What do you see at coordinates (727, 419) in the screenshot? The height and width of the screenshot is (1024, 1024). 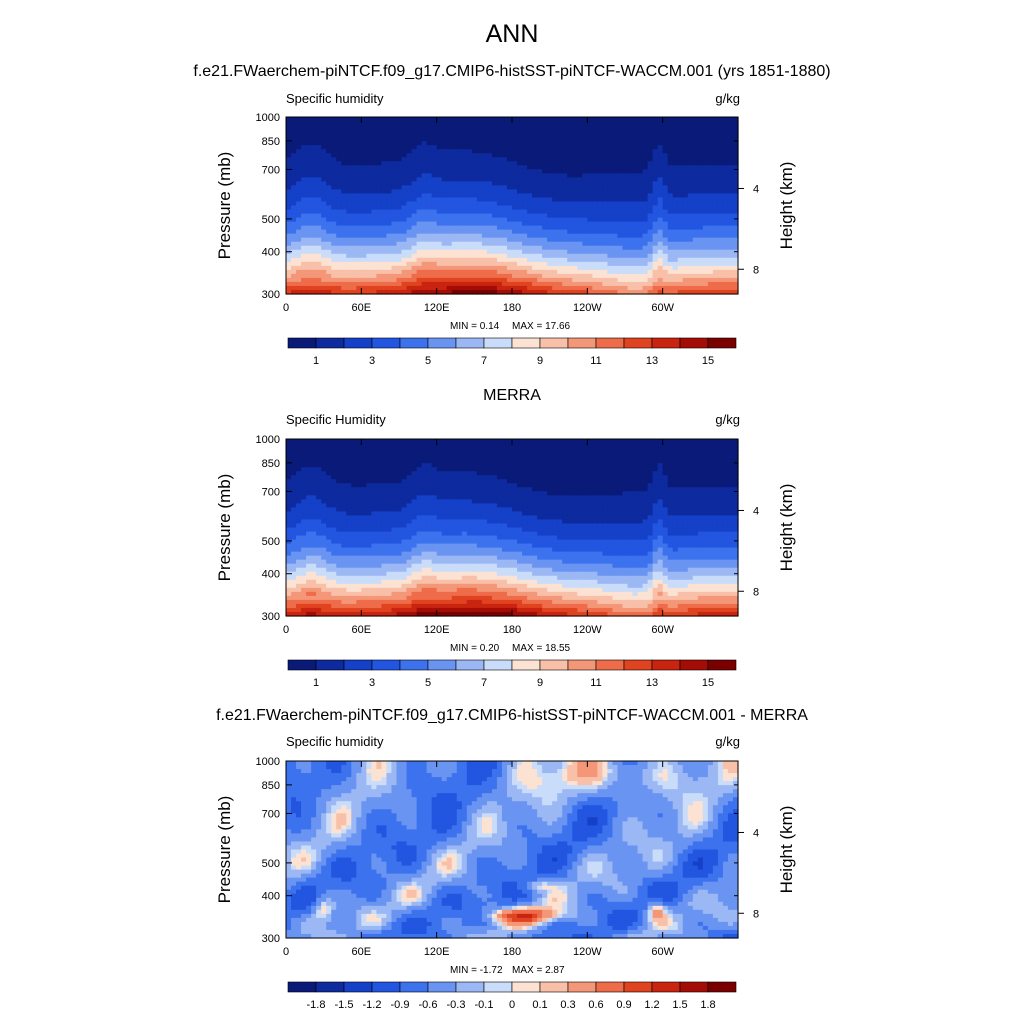 I see `panel-2-units: g/kg` at bounding box center [727, 419].